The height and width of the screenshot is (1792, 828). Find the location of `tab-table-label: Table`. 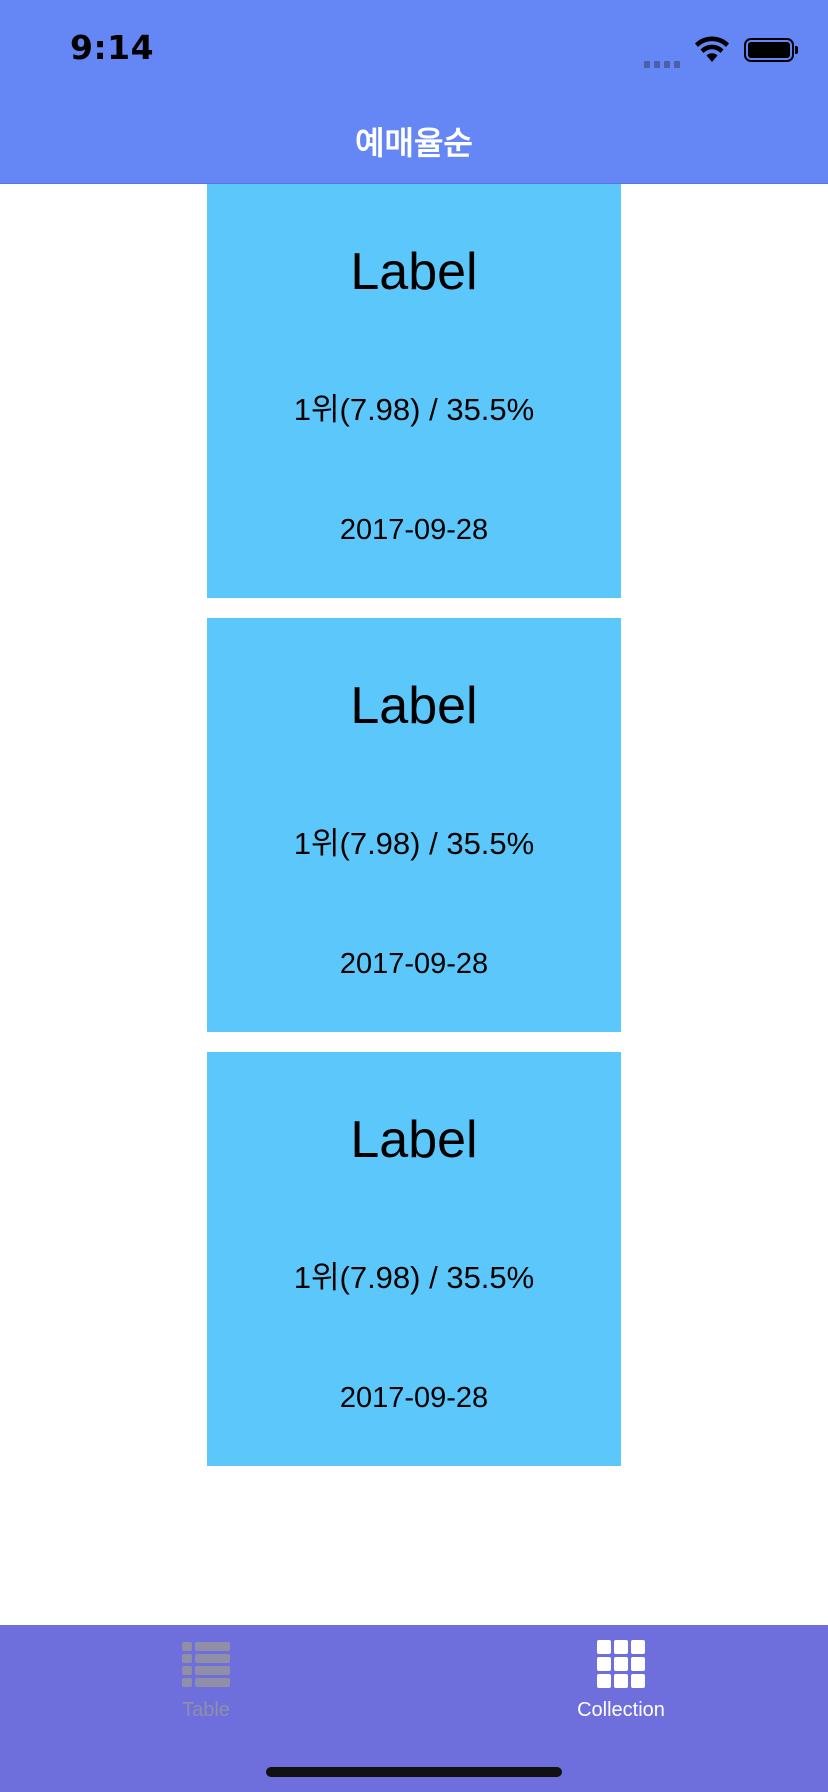

tab-table-label: Table is located at coordinates (206, 1710).